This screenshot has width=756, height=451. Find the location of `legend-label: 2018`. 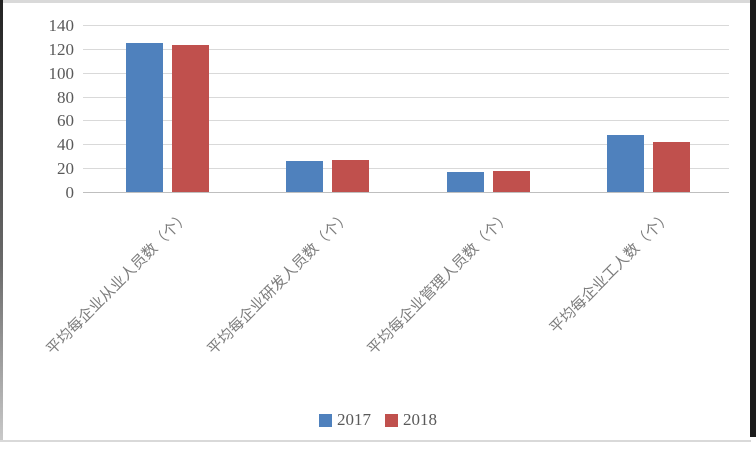

legend-label: 2018 is located at coordinates (420, 419).